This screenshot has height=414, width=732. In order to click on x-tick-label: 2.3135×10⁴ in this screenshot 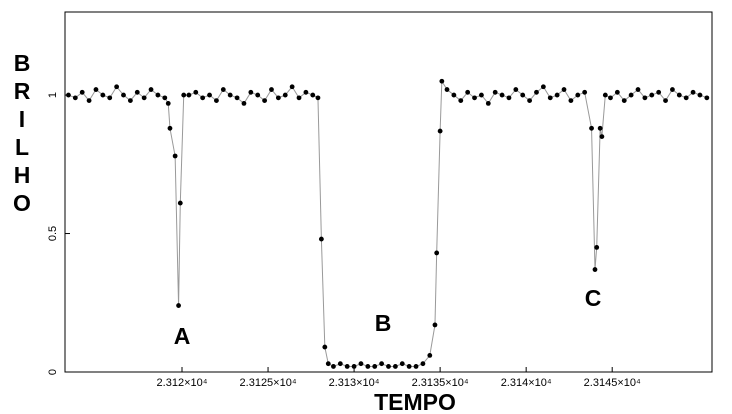, I will do `click(440, 383)`.